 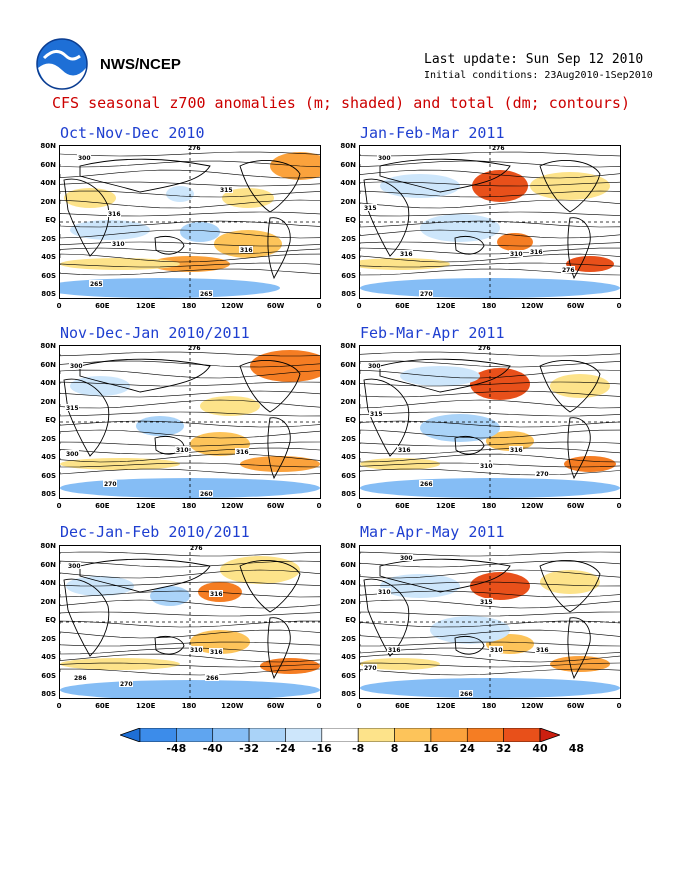 I want to click on map-panel: 276 300 315 316 310 316 265 265, so click(x=190, y=222).